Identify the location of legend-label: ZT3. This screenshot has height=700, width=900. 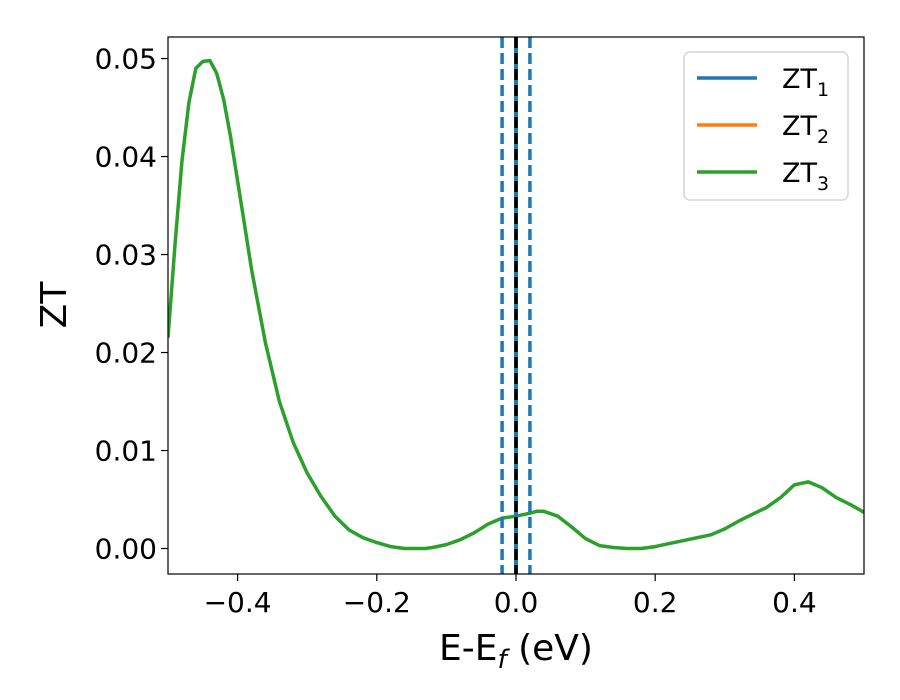
(805, 176).